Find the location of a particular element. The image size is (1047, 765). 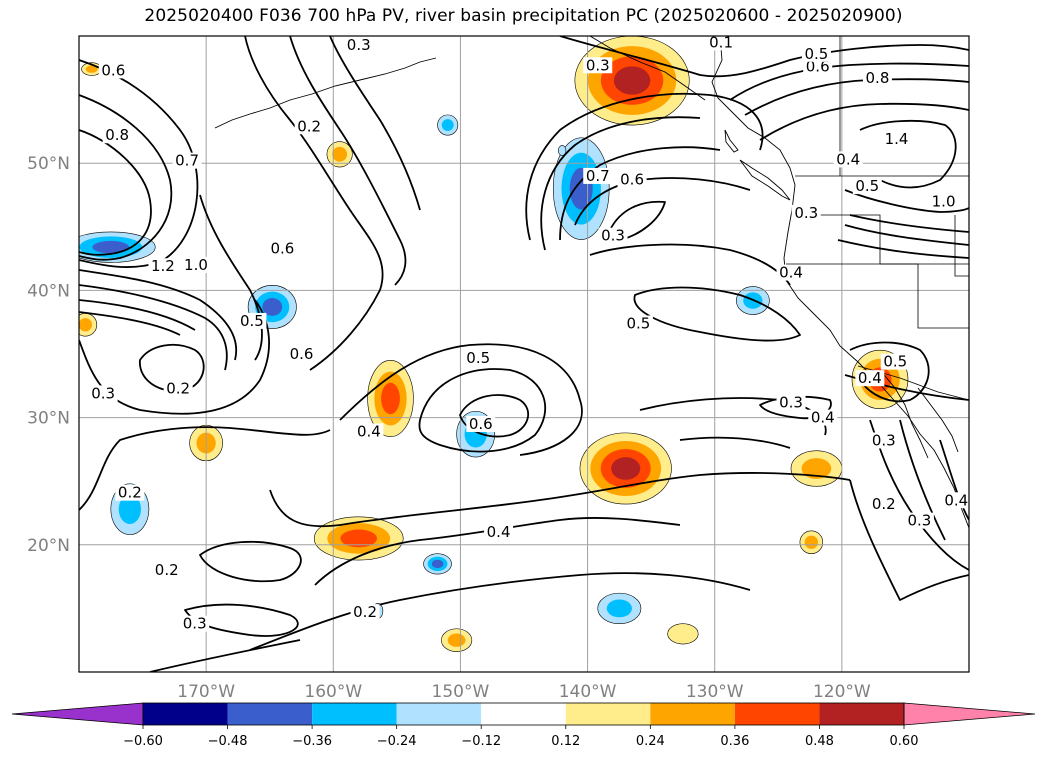

colorbar-tick-label: 0.36 is located at coordinates (734, 741).